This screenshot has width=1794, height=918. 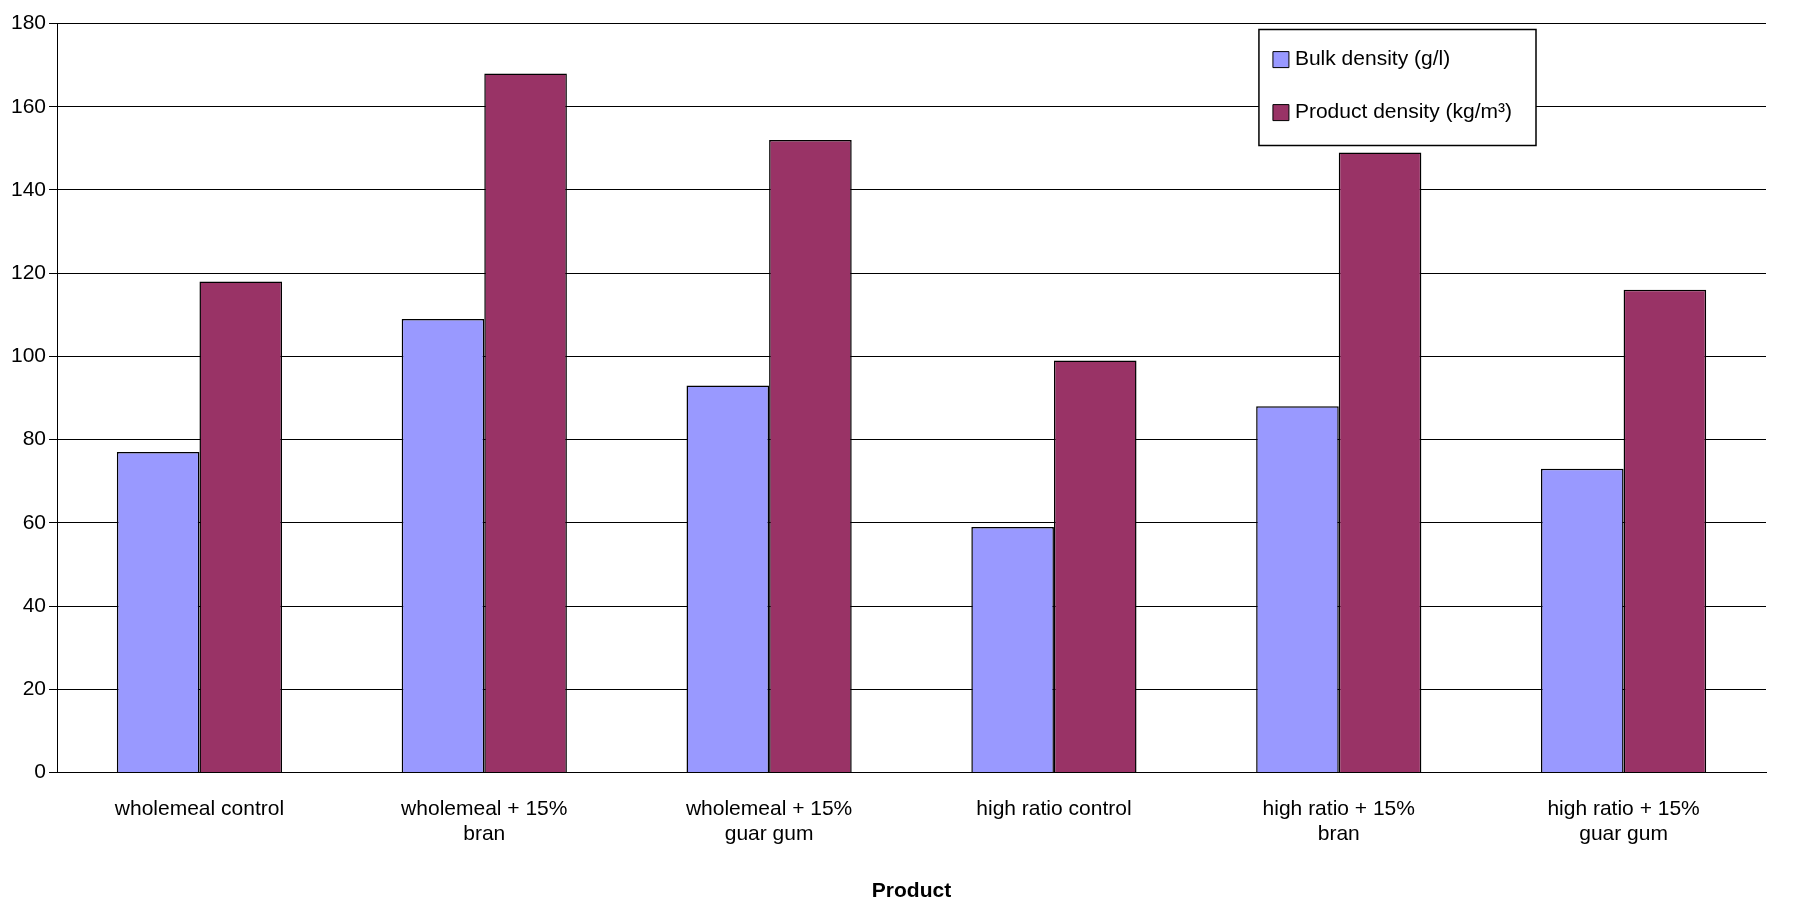 I want to click on y-tick-label: 120, so click(x=28, y=271).